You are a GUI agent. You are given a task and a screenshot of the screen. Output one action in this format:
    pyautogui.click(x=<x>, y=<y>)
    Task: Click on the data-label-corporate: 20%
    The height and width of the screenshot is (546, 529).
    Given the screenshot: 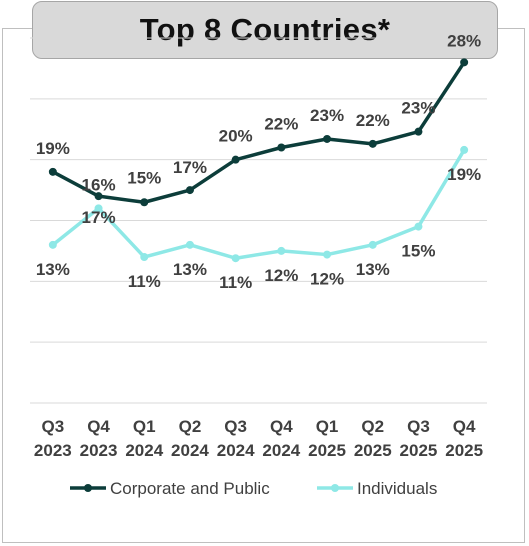 What is the action you would take?
    pyautogui.click(x=236, y=136)
    